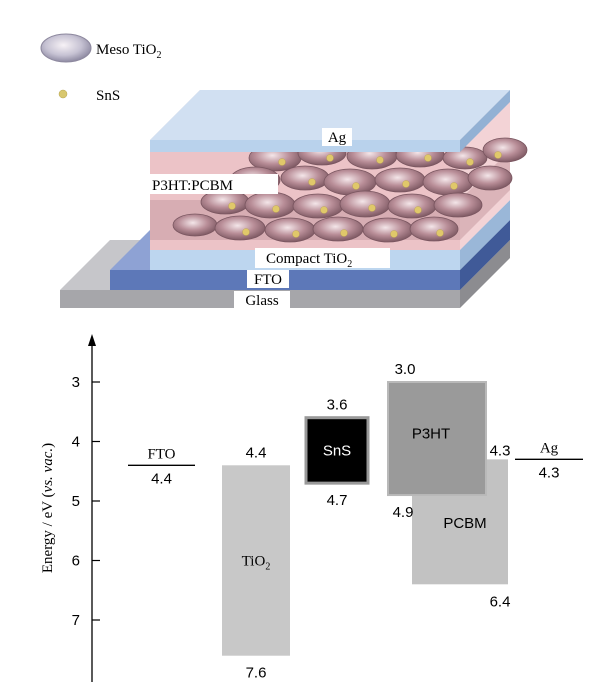 Image resolution: width=600 pixels, height=700 pixels. I want to click on fto-level-value: 4.4, so click(161, 478).